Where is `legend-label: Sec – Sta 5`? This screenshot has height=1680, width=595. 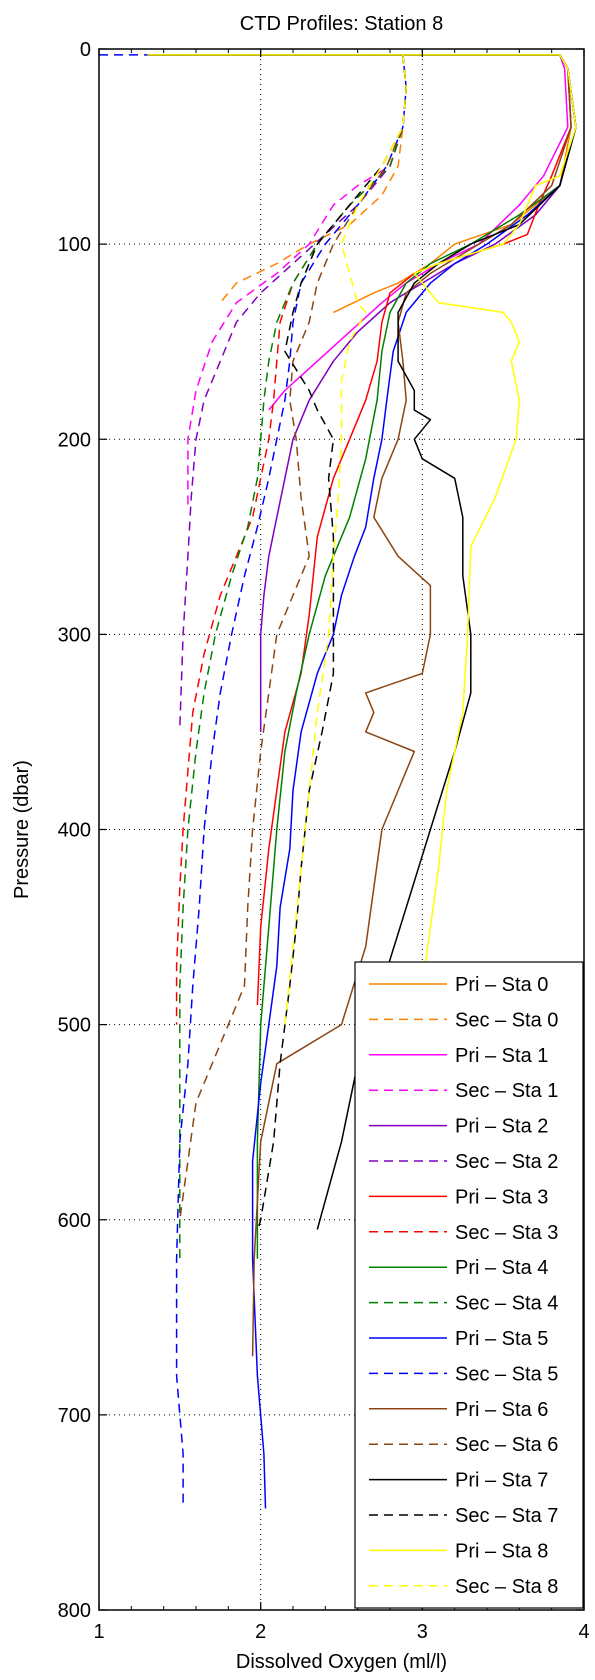
legend-label: Sec – Sta 5 is located at coordinates (506, 1374).